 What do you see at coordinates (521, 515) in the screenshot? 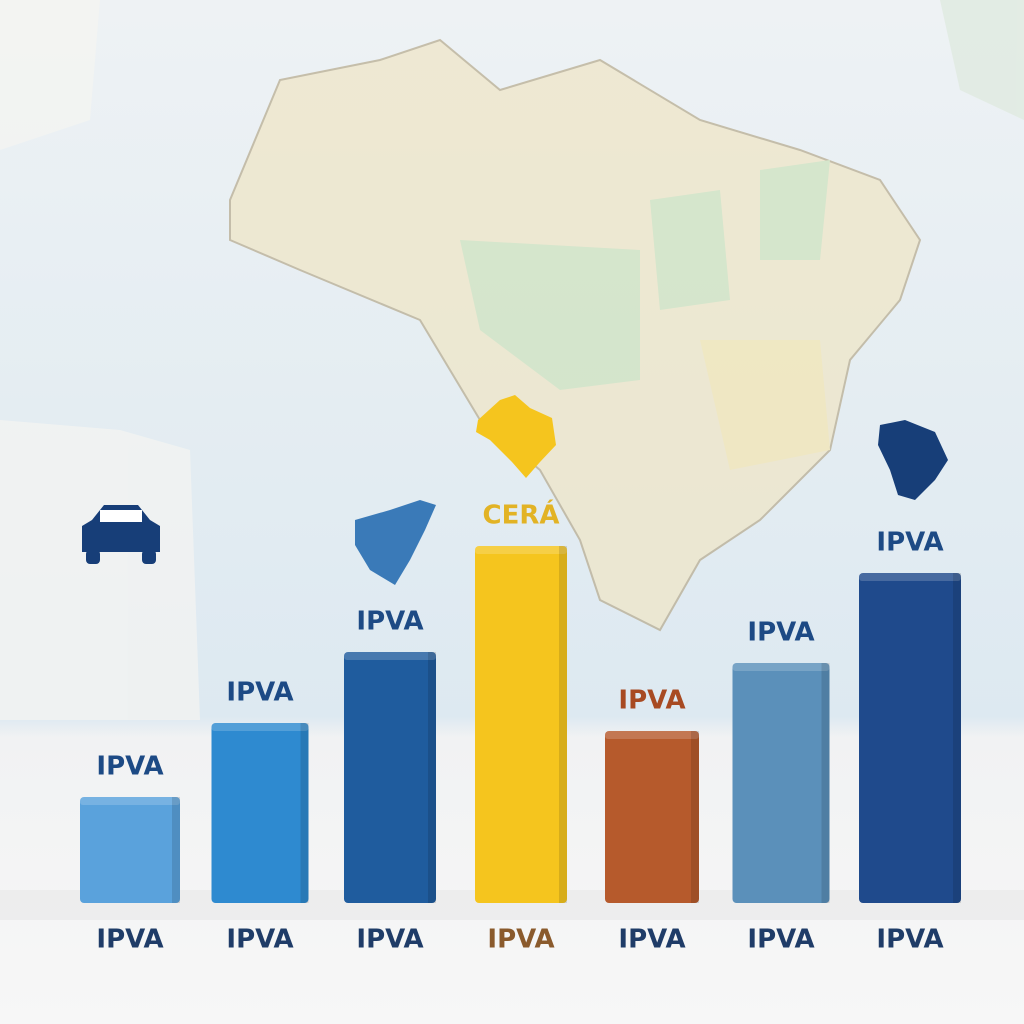
I see `bar-annotation: CERÁ` at bounding box center [521, 515].